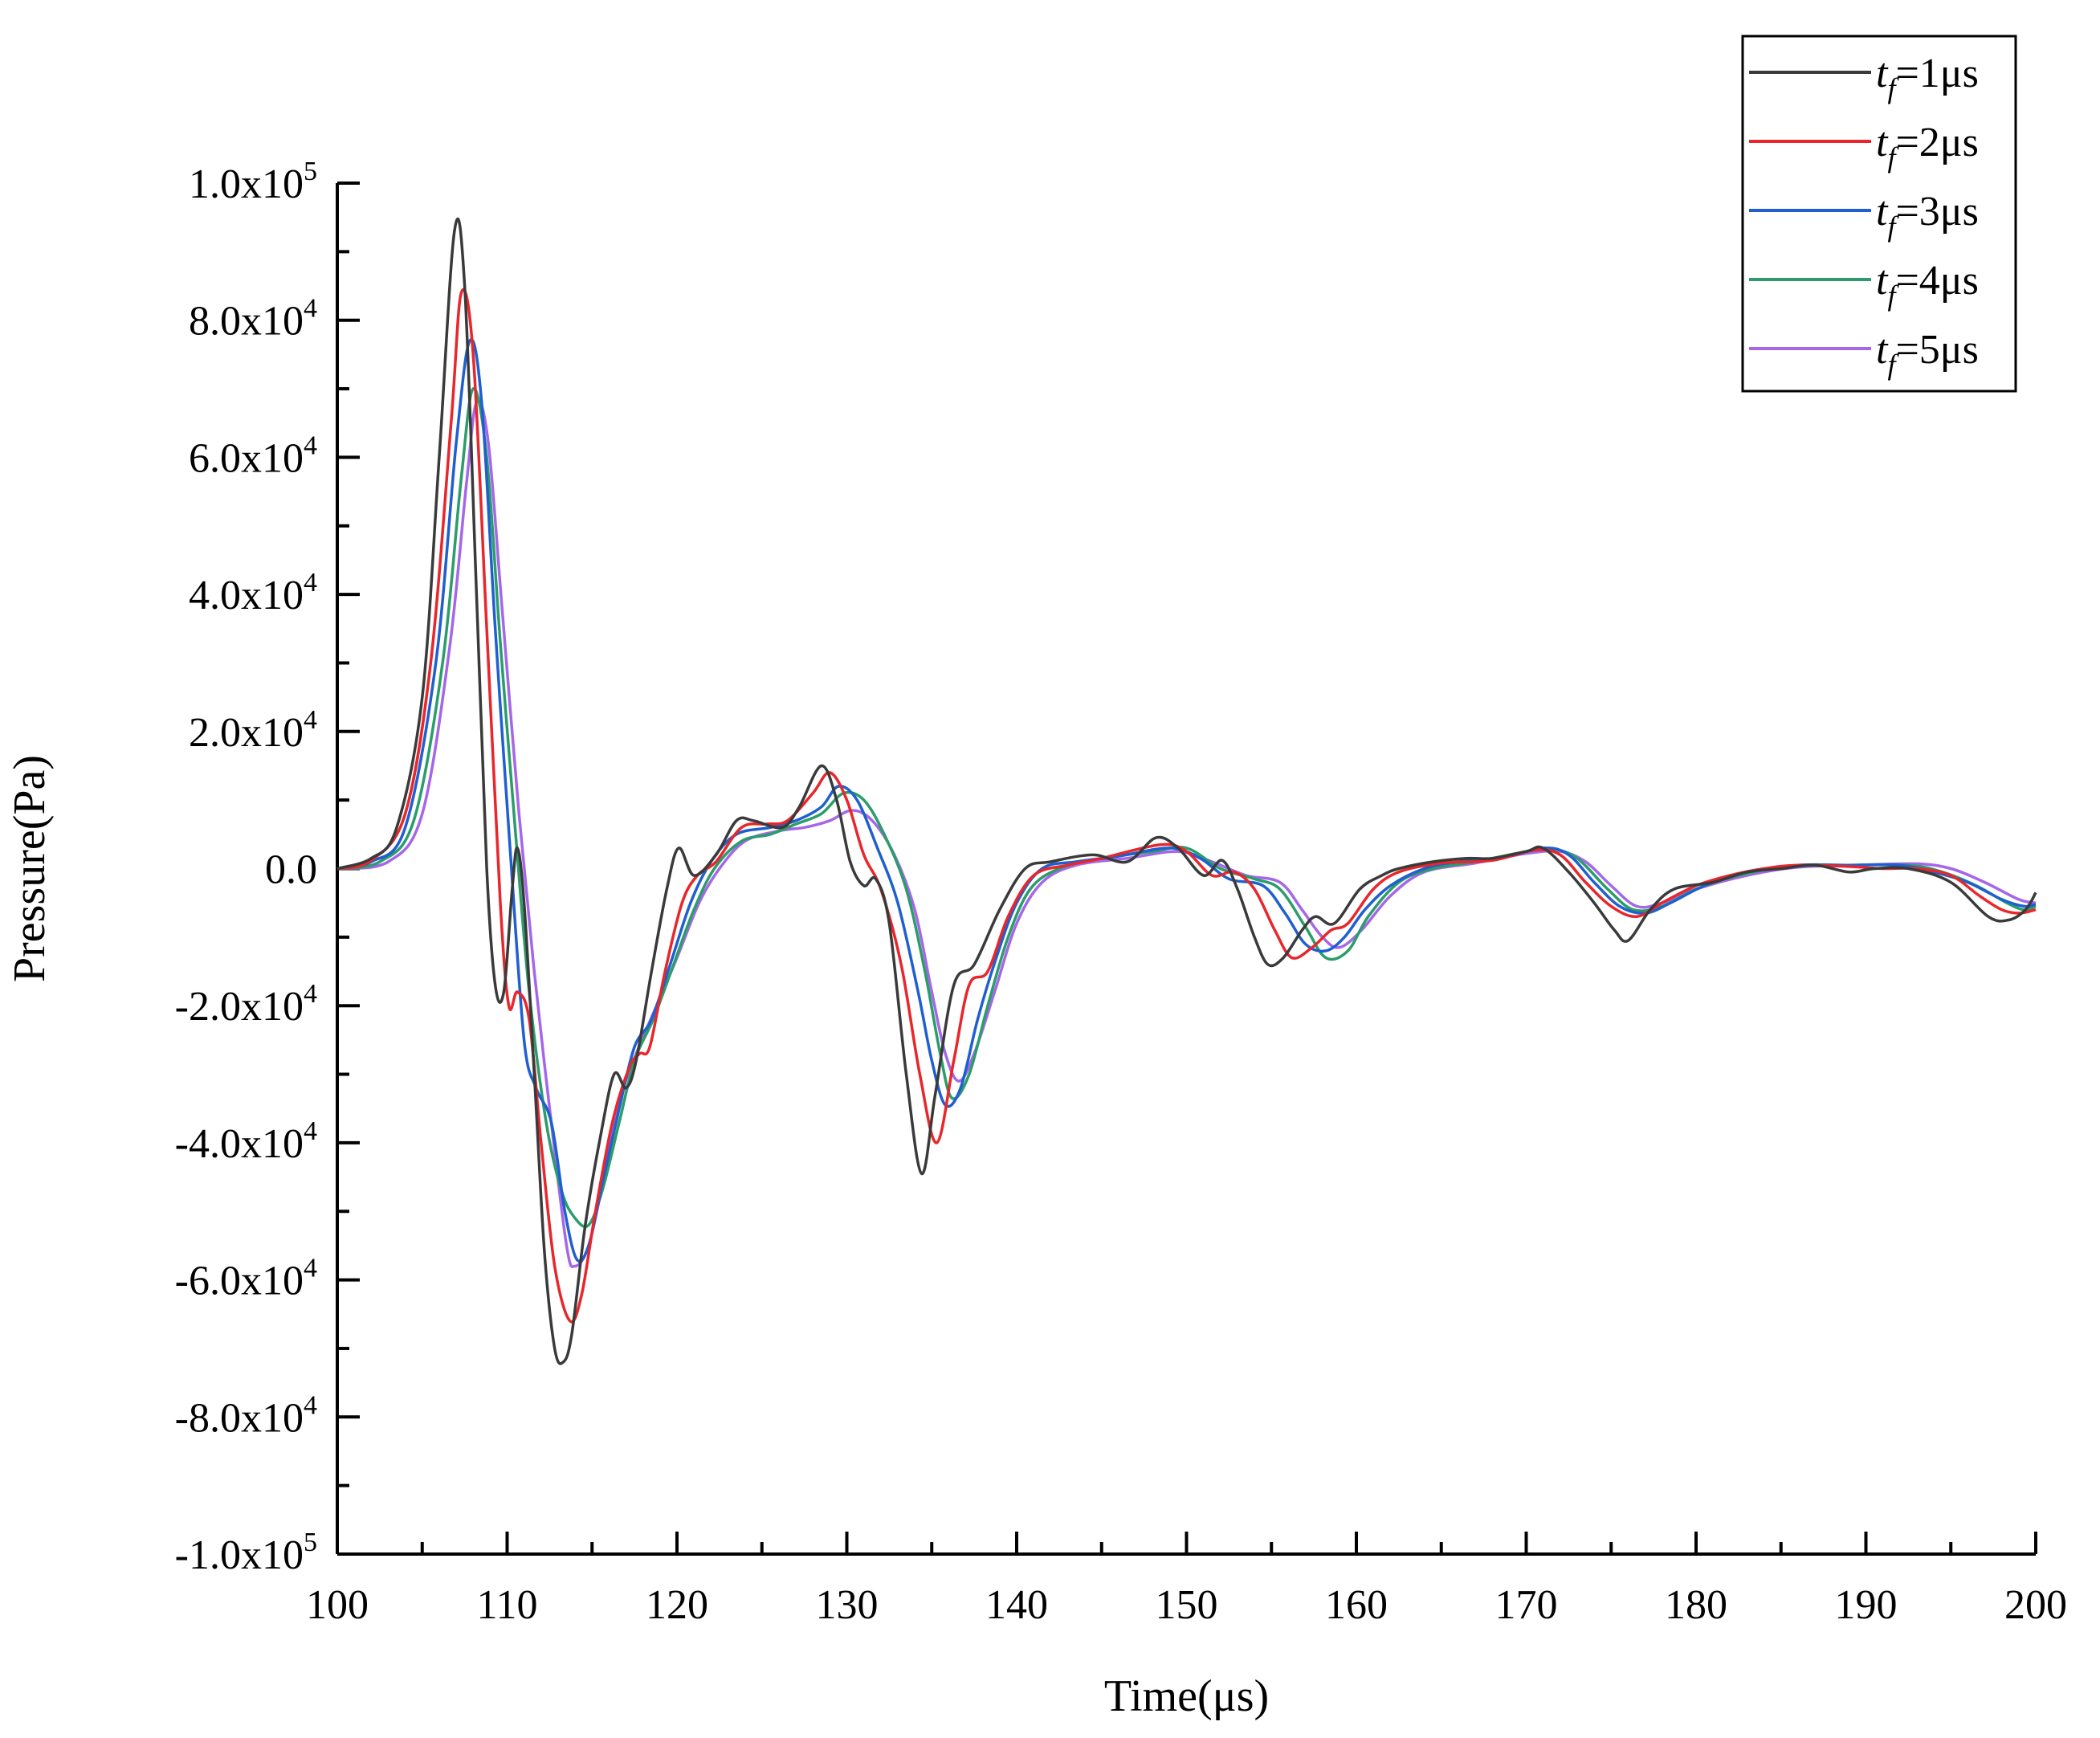 The image size is (2100, 1738). What do you see at coordinates (337, 1605) in the screenshot?
I see `x-tick-label: 100` at bounding box center [337, 1605].